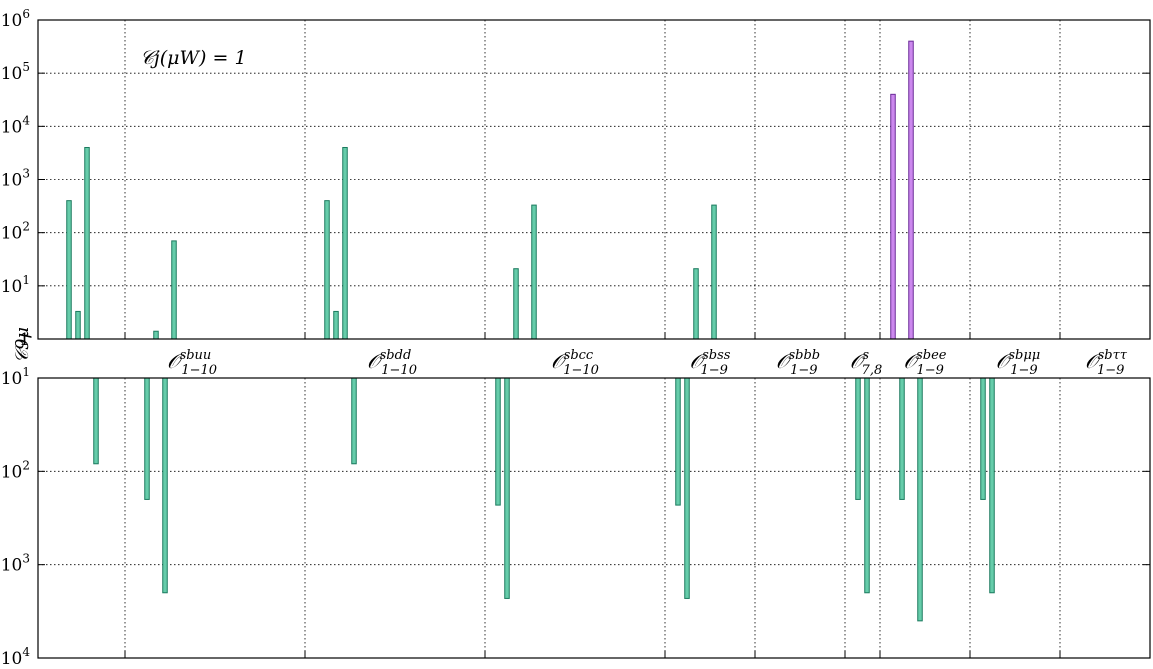 This screenshot has height=669, width=1153. Describe the element at coordinates (192, 363) in the screenshot. I see `group-label: 𝒪sbuu 1−10` at that location.